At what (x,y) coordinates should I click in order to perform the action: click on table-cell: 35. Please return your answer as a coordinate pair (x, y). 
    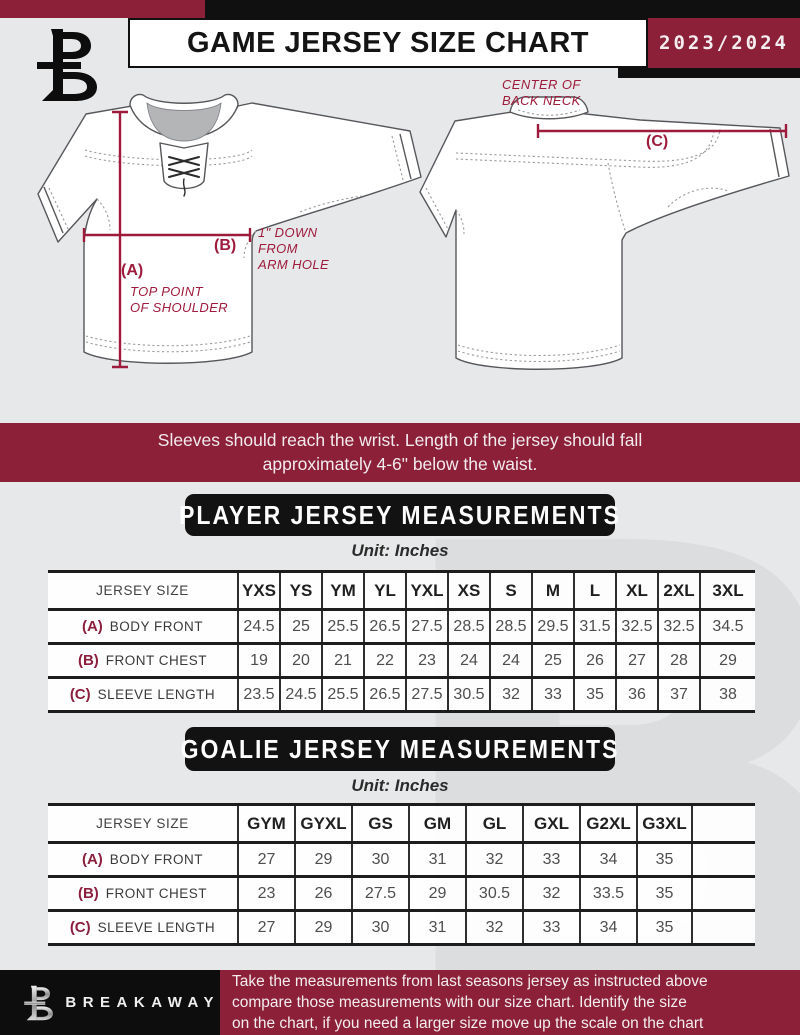
    Looking at the image, I should click on (594, 694).